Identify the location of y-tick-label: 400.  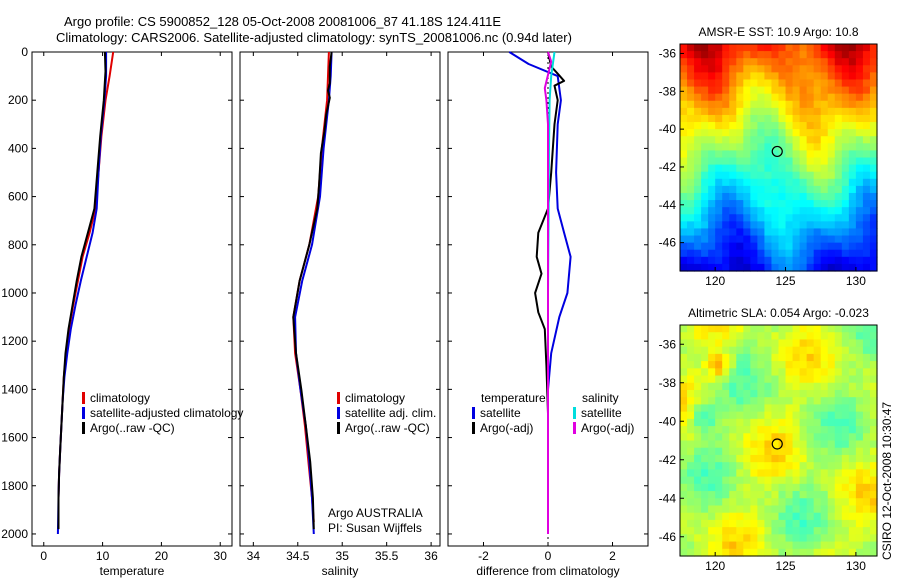
(18, 148).